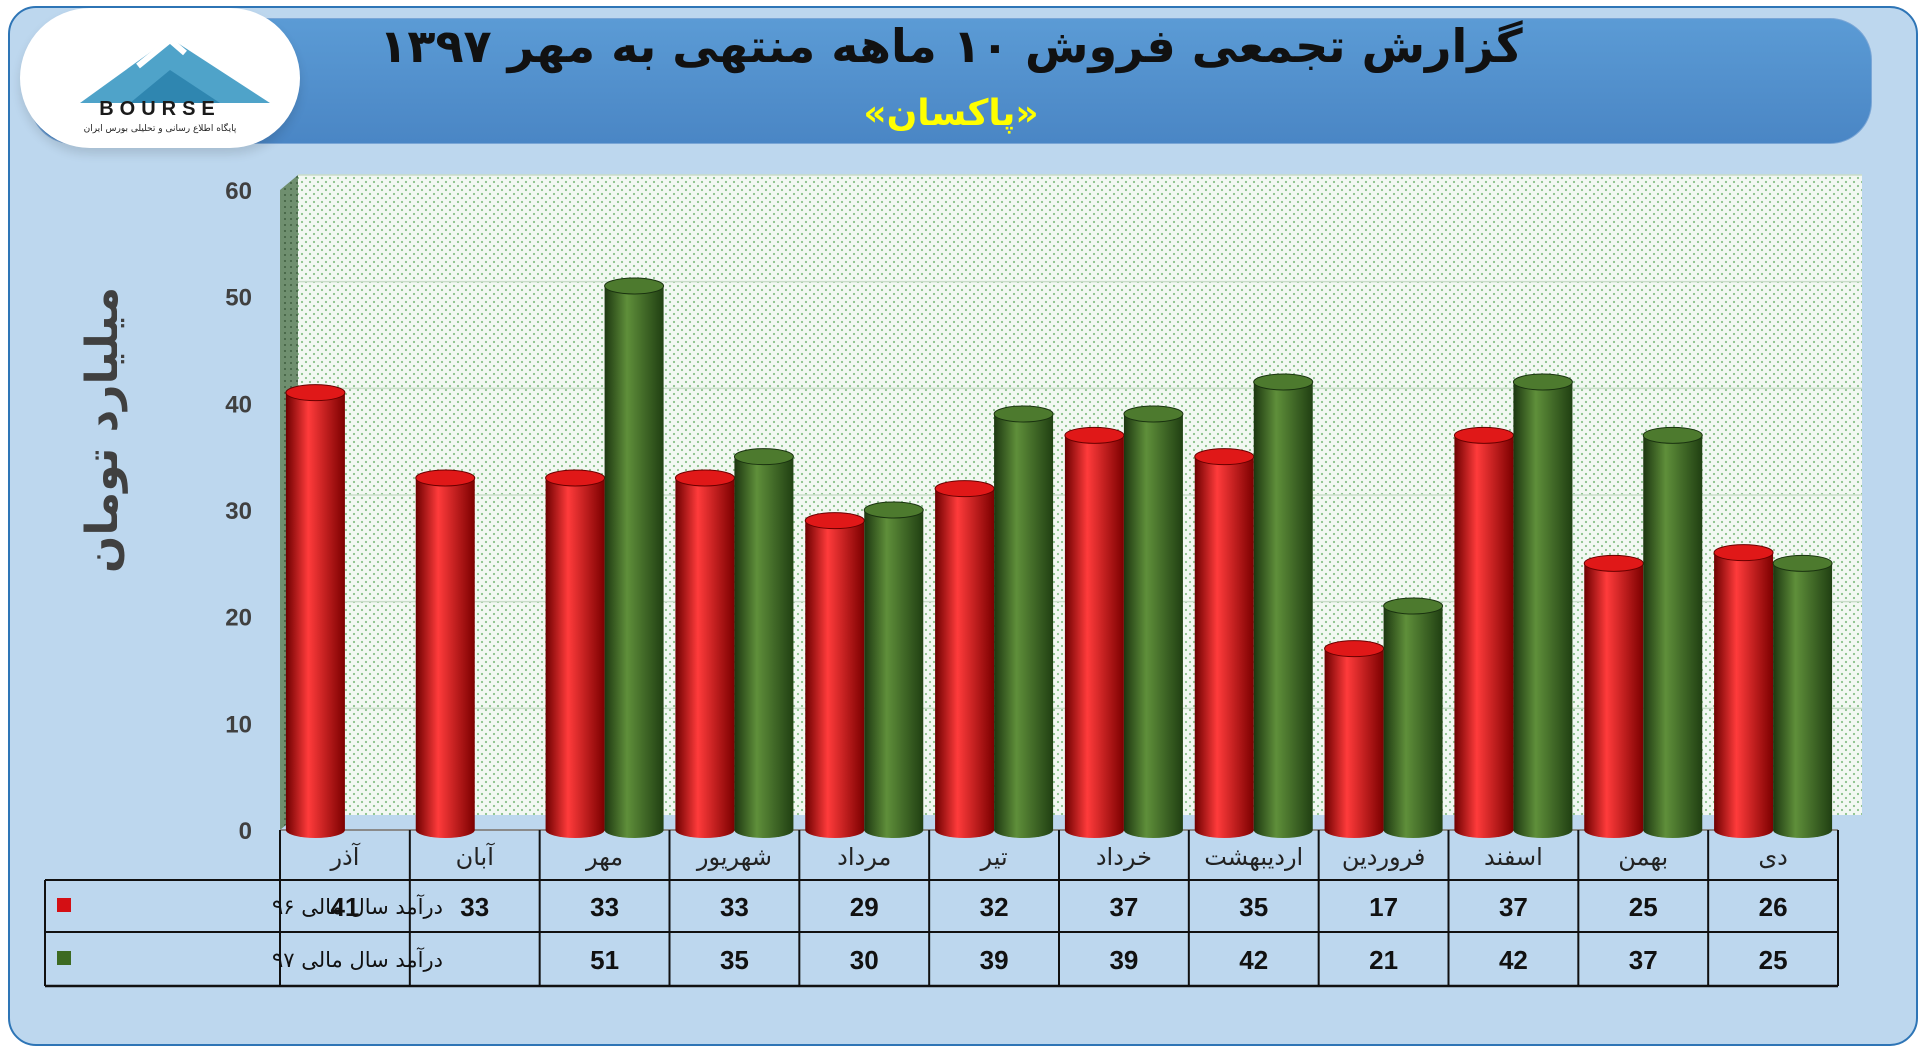  Describe the element at coordinates (1513, 857) in the screenshot. I see `category-label: اسفند` at that location.